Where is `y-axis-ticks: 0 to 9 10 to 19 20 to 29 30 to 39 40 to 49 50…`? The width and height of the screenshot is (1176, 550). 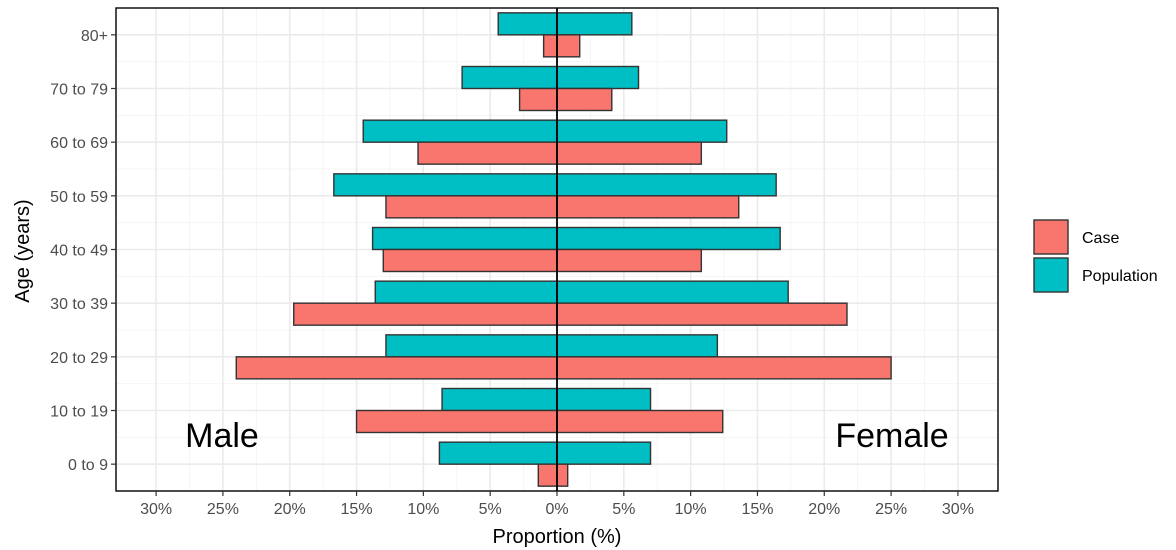
y-axis-ticks: 0 to 9 10 to 19 20 to 29 30 to 39 40 to 49 50… is located at coordinates (83, 251).